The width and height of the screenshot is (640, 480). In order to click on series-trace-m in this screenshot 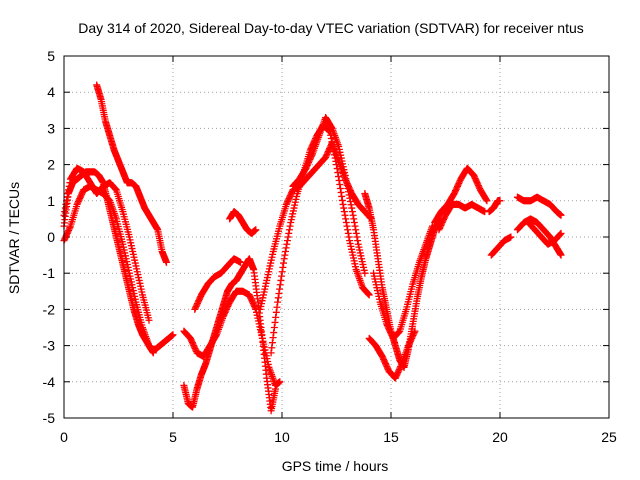, I will do `click(403, 282)`.